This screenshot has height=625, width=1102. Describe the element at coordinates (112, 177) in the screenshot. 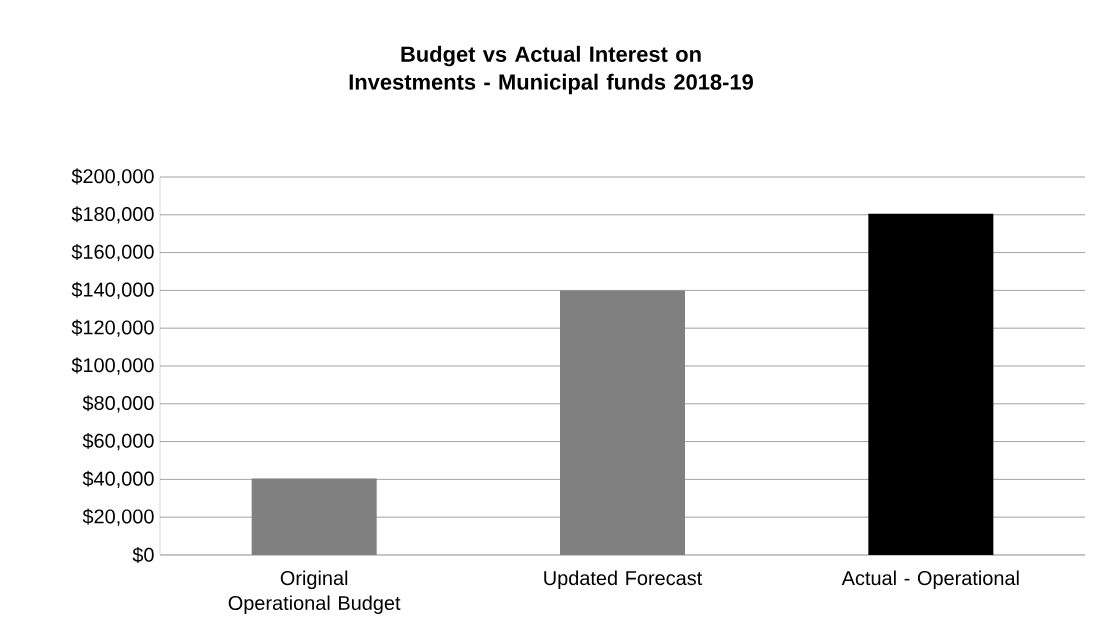

I see `y-tick-label: $200,000` at that location.